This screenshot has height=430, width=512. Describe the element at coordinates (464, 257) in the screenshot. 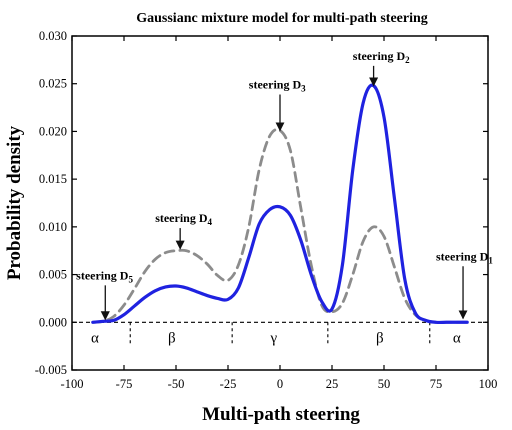

I see `annotation-steering-d1: steering D1` at that location.